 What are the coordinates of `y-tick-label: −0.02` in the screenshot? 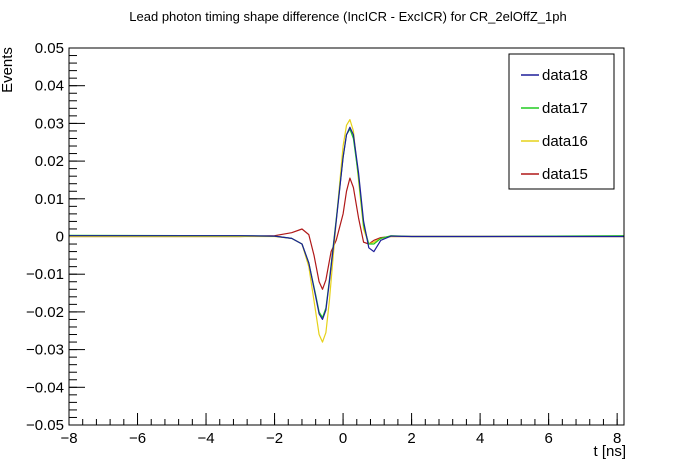 It's located at (45, 312).